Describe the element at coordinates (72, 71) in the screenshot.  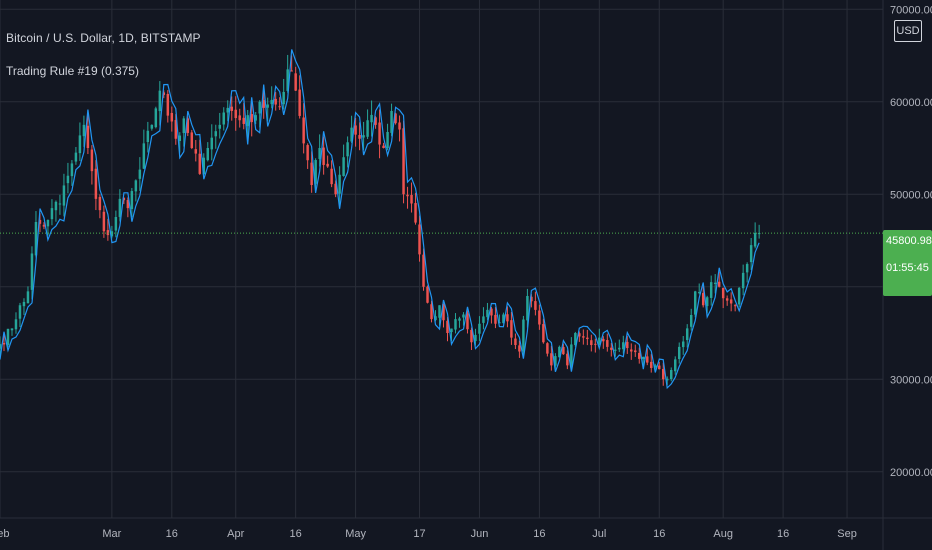
I see `indicator-label: Trading Rule #19 (0.375)` at that location.